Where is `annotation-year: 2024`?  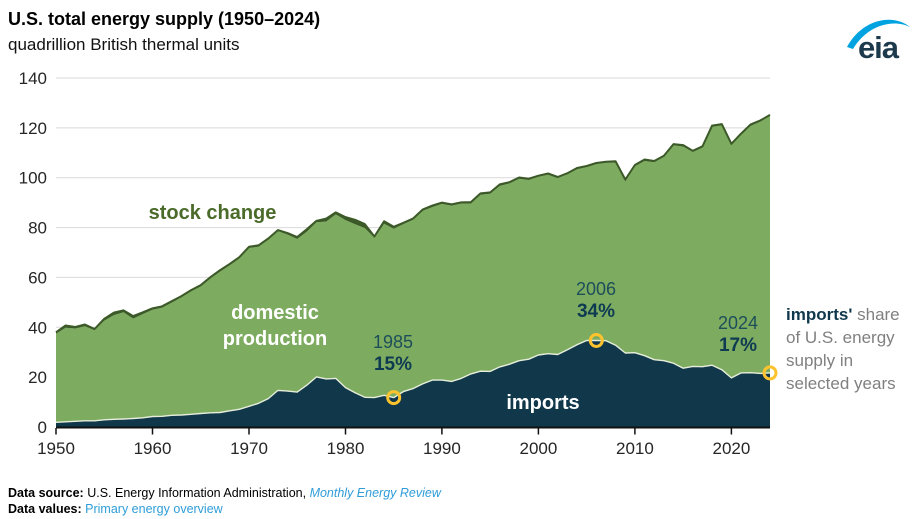 annotation-year: 2024 is located at coordinates (738, 323).